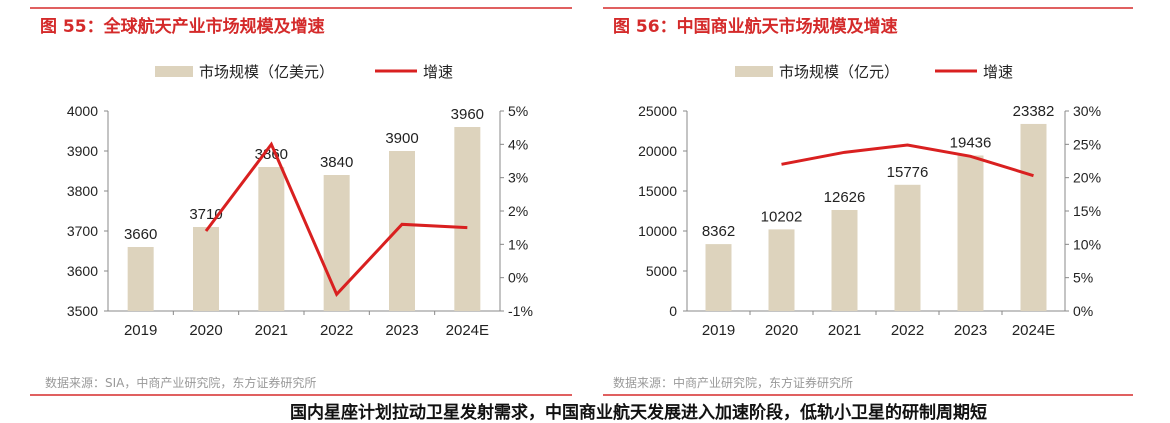 The height and width of the screenshot is (423, 1170). I want to click on bar-value-label: 23382, so click(1034, 111).